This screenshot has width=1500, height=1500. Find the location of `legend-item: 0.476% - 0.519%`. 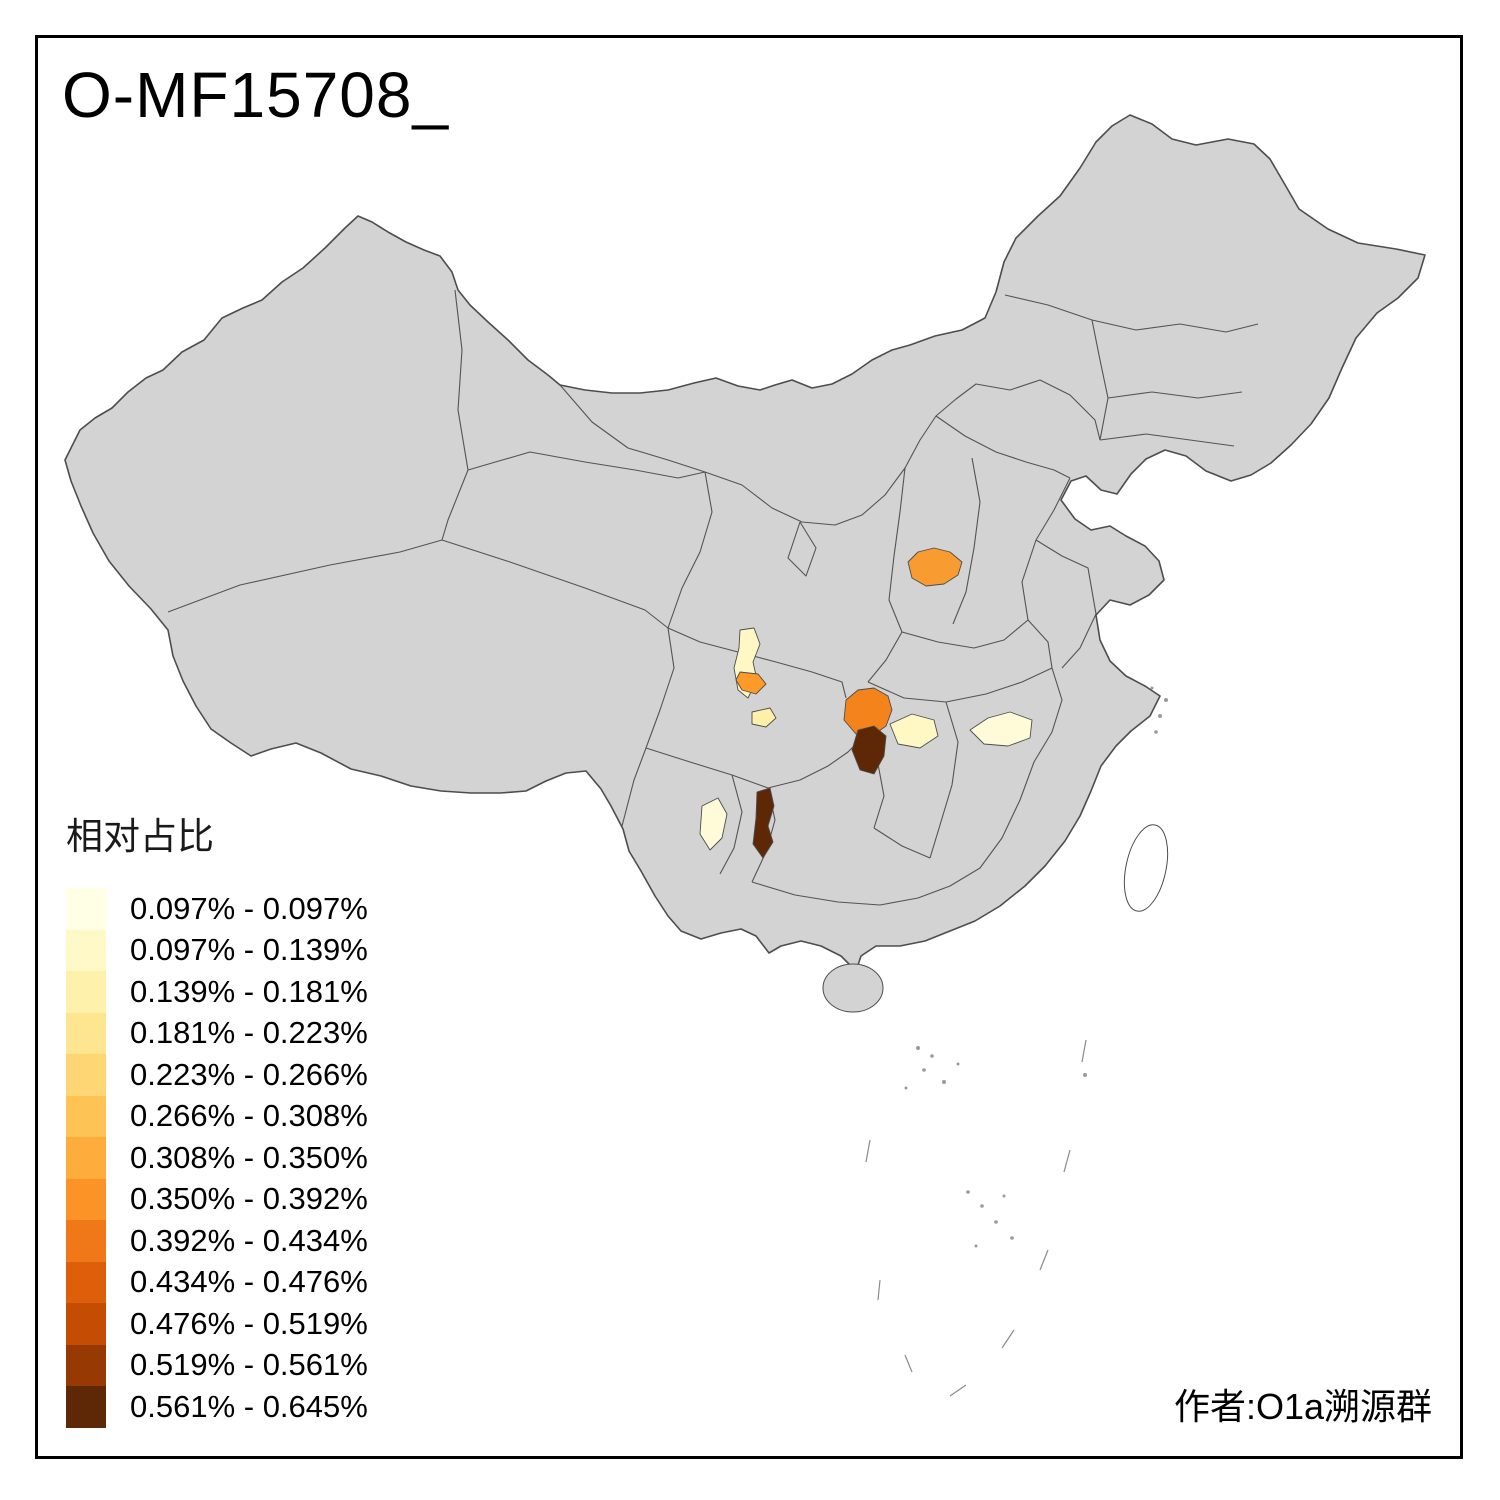

legend-item: 0.476% - 0.519% is located at coordinates (217, 1324).